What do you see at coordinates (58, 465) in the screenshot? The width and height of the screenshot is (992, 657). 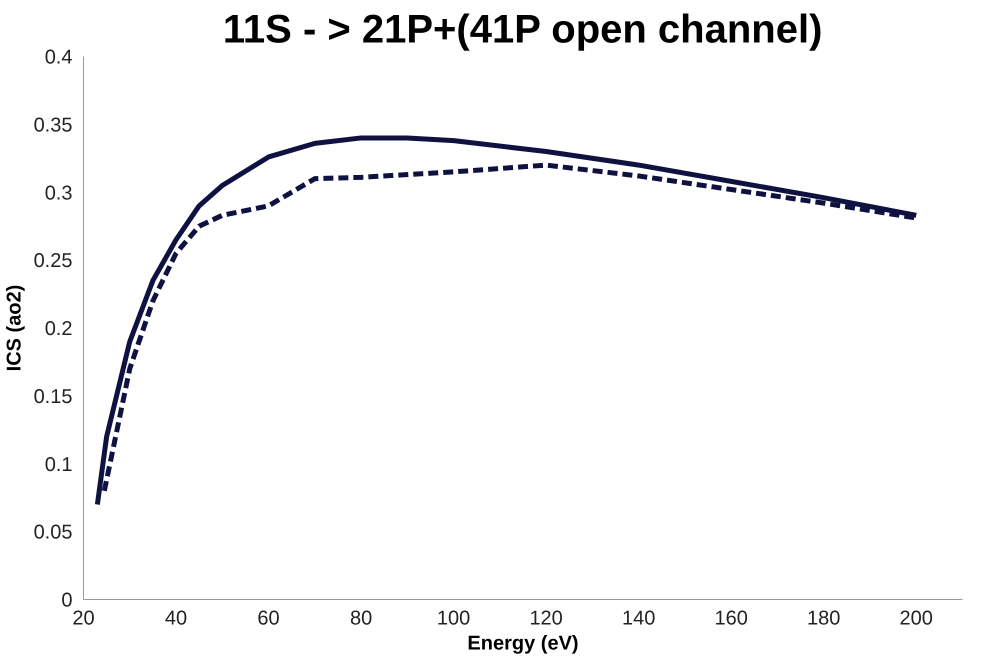 I see `y-tick-label: 0.1` at bounding box center [58, 465].